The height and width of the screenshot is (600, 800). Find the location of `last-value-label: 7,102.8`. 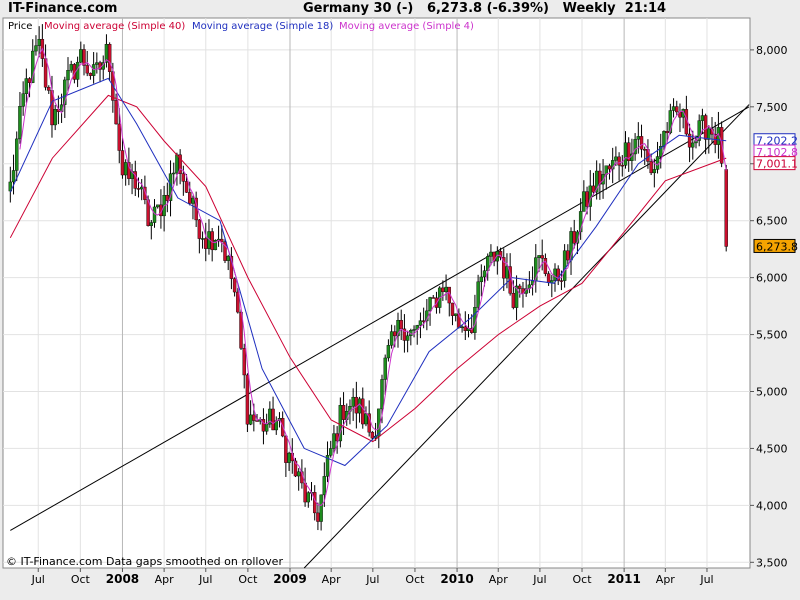

last-value-label: 7,102.8 is located at coordinates (777, 152).